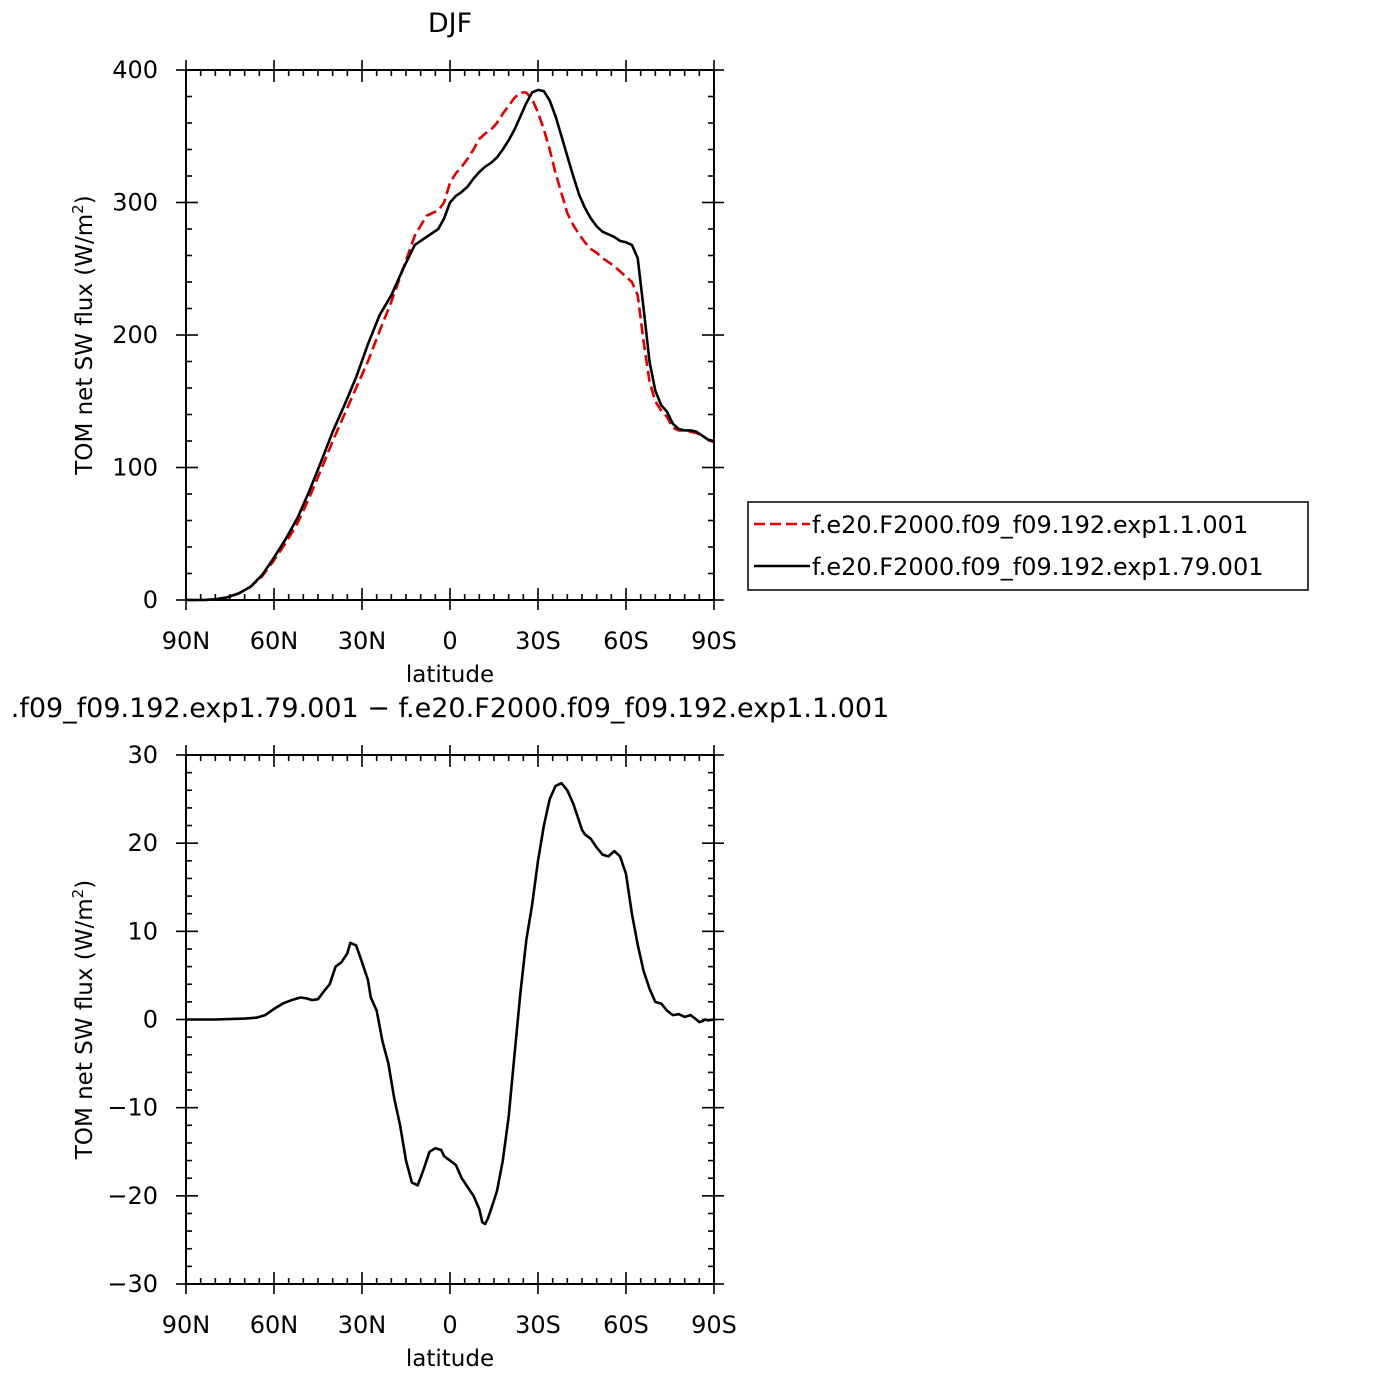 This screenshot has height=1380, width=1377. I want to click on chart-title: DJF, so click(450, 23).